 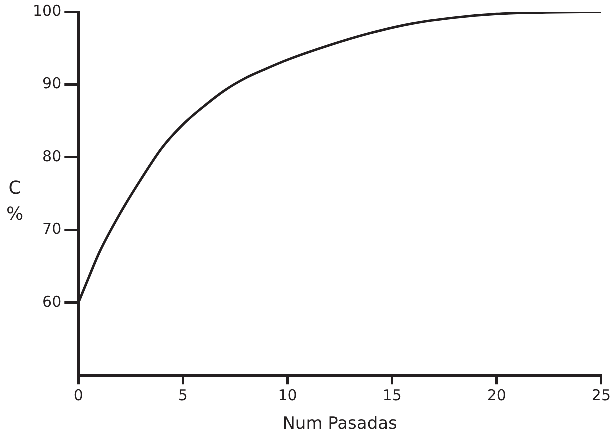 I want to click on y-tick-label: 80, so click(x=52, y=156).